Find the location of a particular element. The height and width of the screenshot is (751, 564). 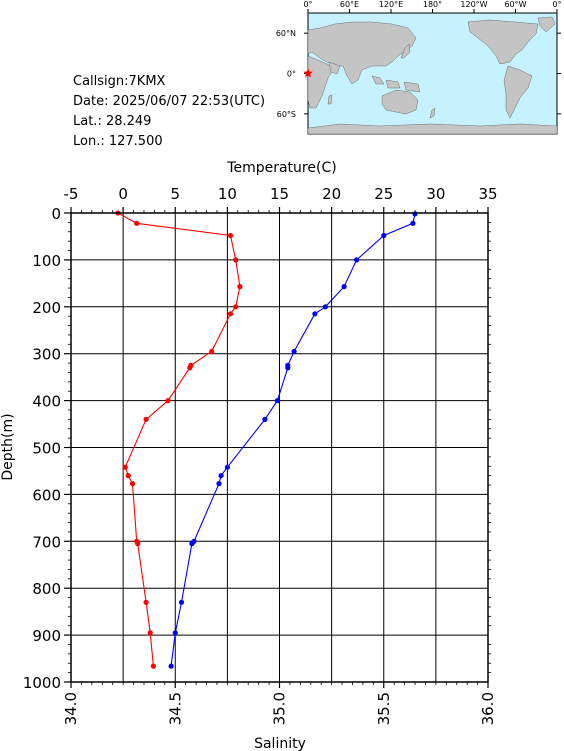

salinity-tick-label: 34.0 is located at coordinates (71, 708).